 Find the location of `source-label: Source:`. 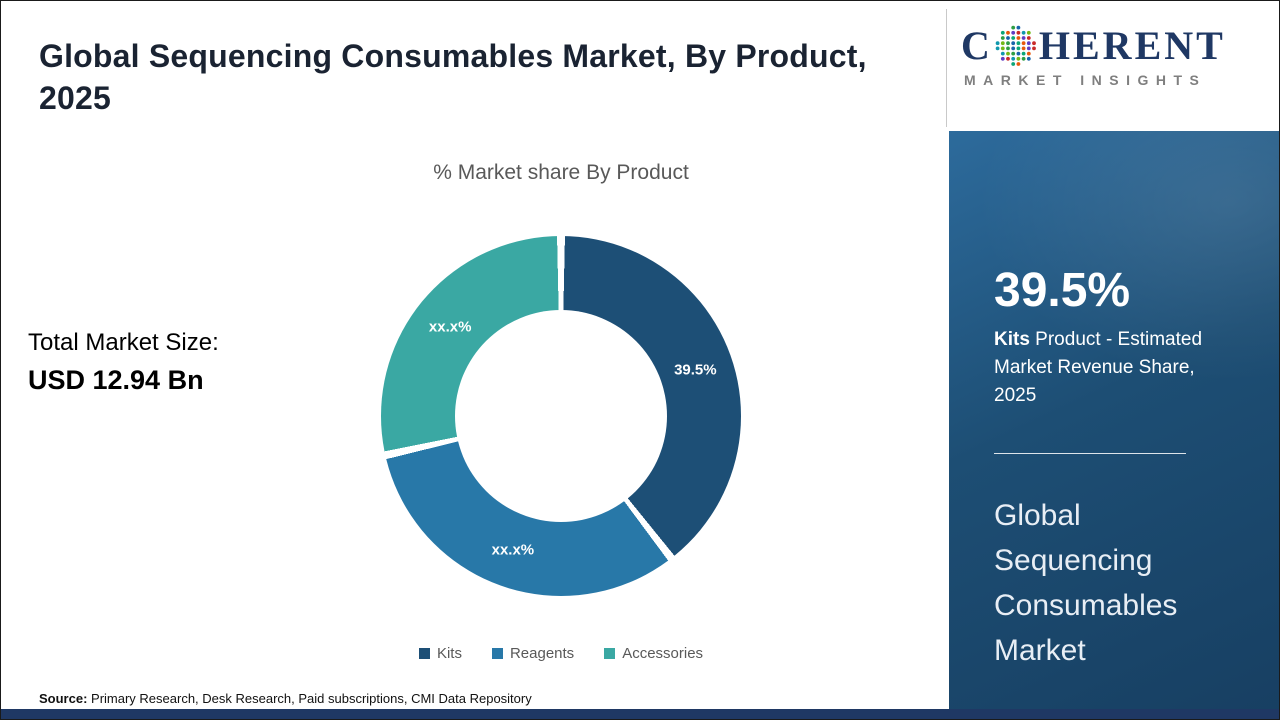

source-label: Source: is located at coordinates (63, 698).